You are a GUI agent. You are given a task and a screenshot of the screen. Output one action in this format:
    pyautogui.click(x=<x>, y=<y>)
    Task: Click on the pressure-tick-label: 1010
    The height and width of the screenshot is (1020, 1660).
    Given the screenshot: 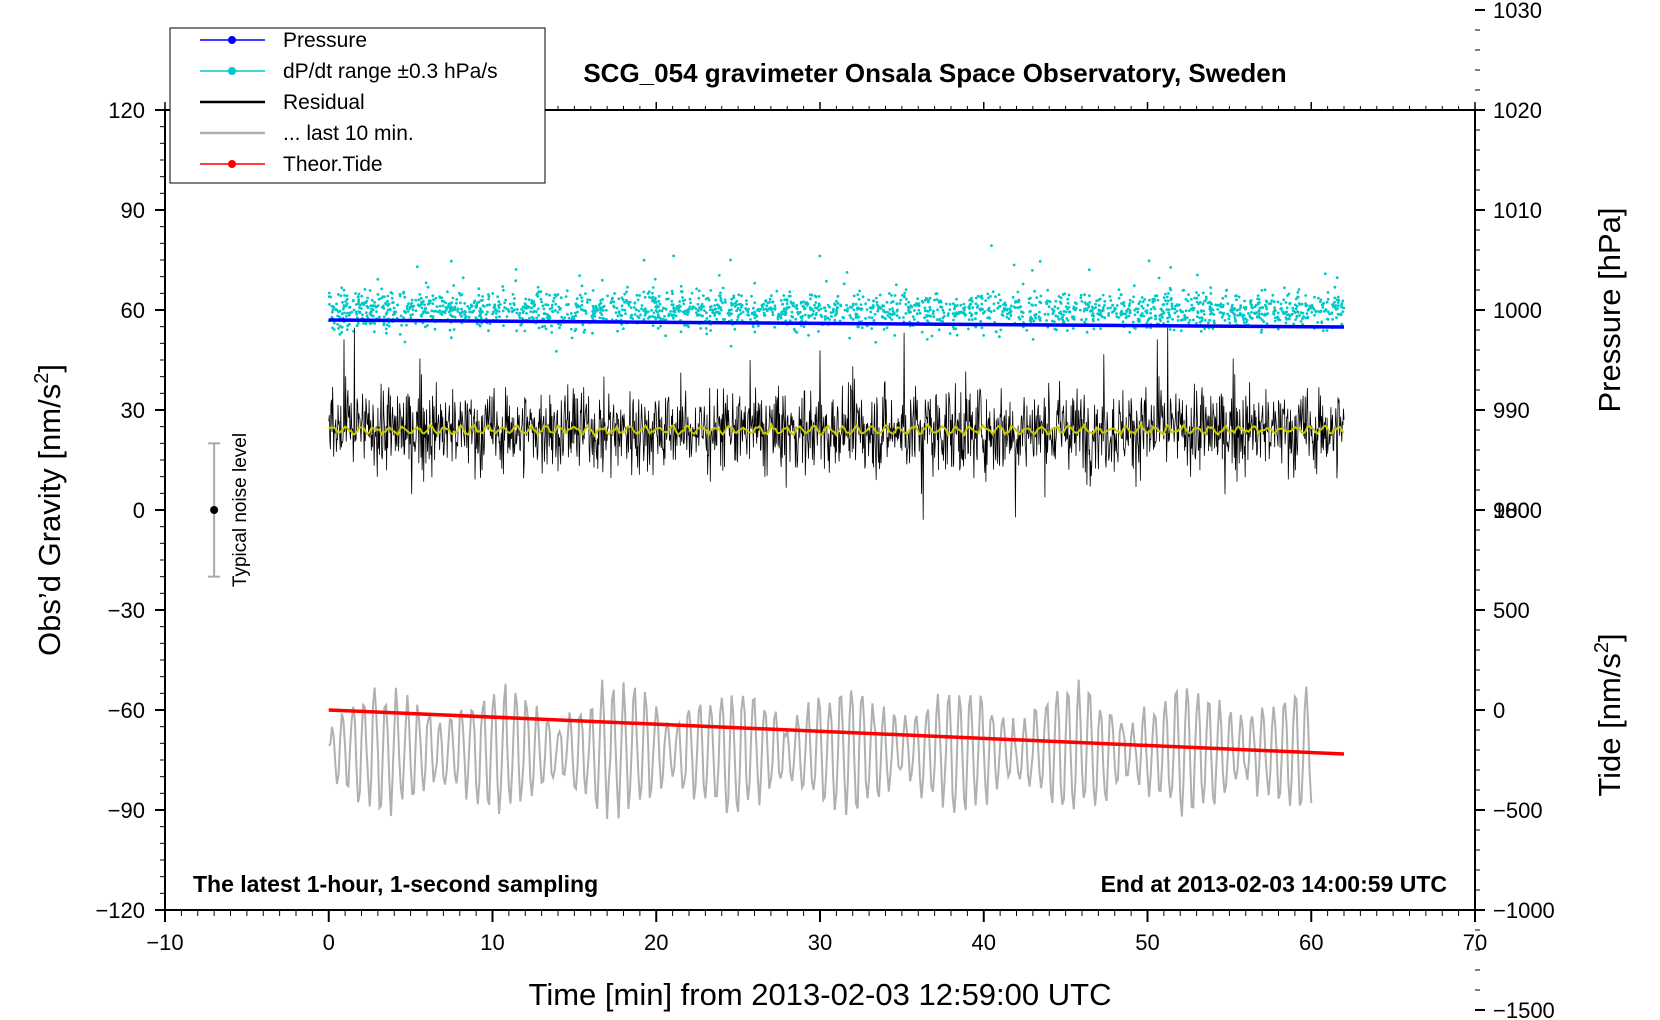 What is the action you would take?
    pyautogui.click(x=1517, y=210)
    